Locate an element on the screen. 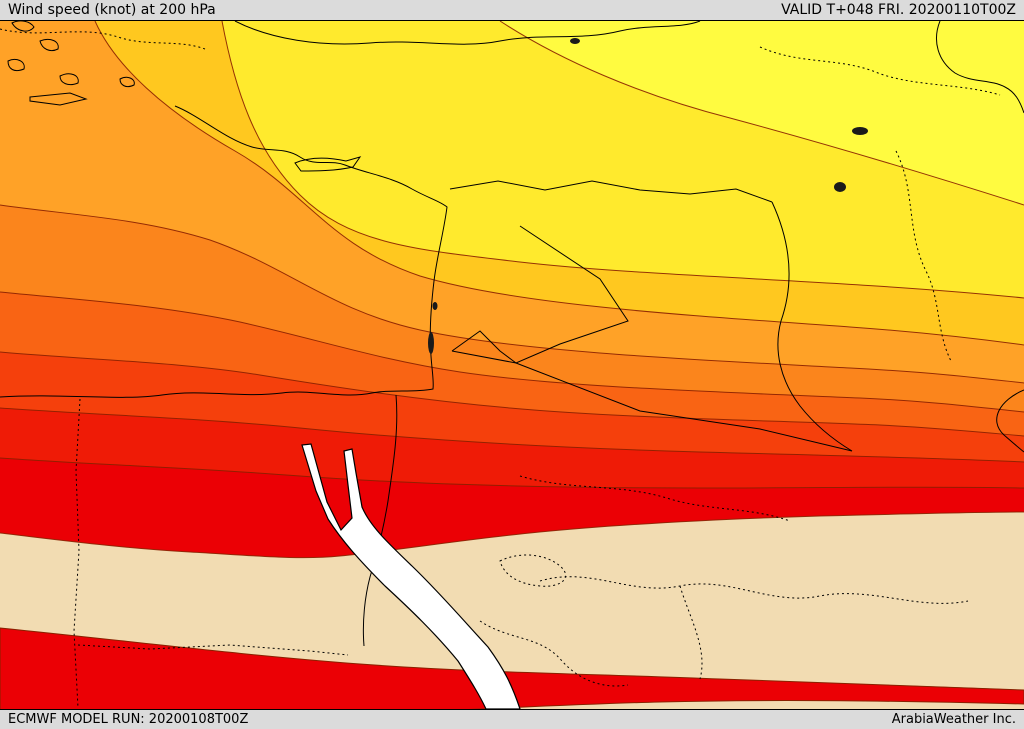 The height and width of the screenshot is (729, 1024). iraq-saudi-border is located at coordinates (684, 407).